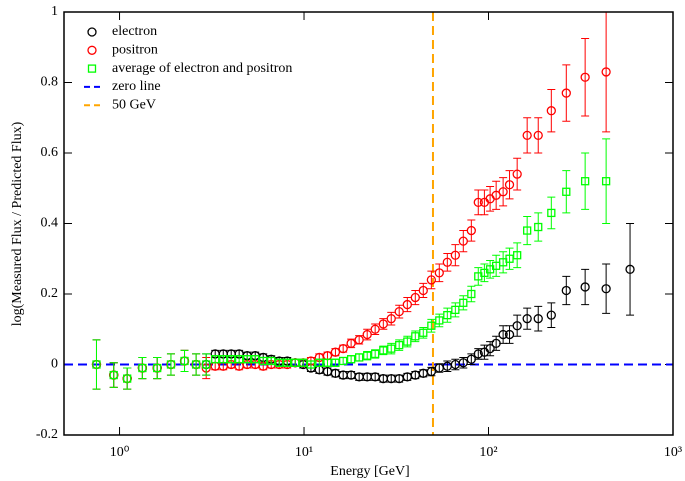  Describe the element at coordinates (17, 223) in the screenshot. I see `y-axis-label: log(Measured Flux / Predicted Flux)` at that location.